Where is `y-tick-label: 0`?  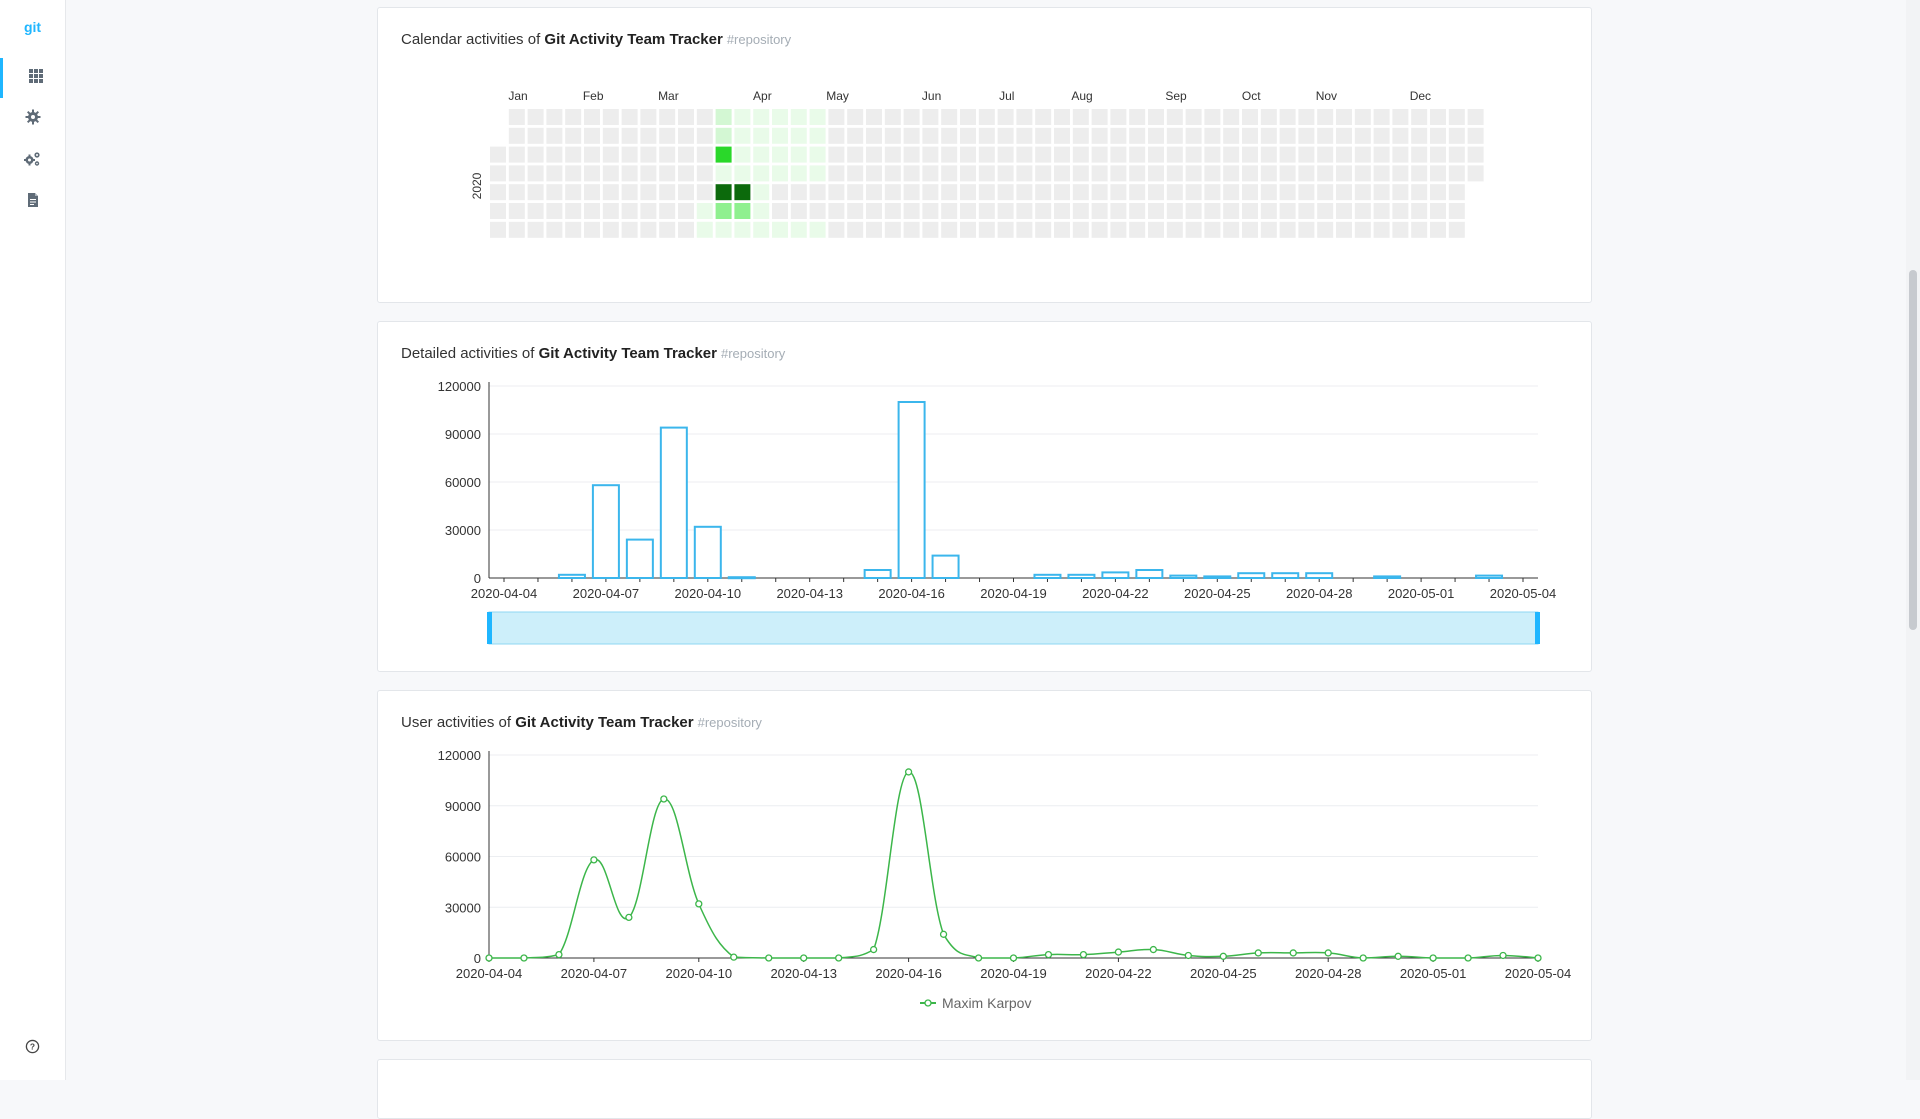 y-tick-label: 0 is located at coordinates (477, 578).